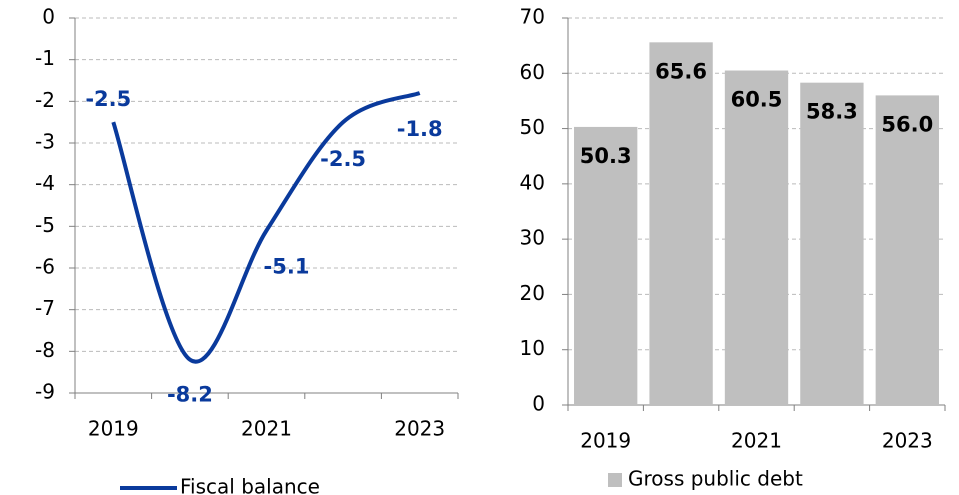 The height and width of the screenshot is (495, 959). I want to click on y-tick-label: -2, so click(45, 100).